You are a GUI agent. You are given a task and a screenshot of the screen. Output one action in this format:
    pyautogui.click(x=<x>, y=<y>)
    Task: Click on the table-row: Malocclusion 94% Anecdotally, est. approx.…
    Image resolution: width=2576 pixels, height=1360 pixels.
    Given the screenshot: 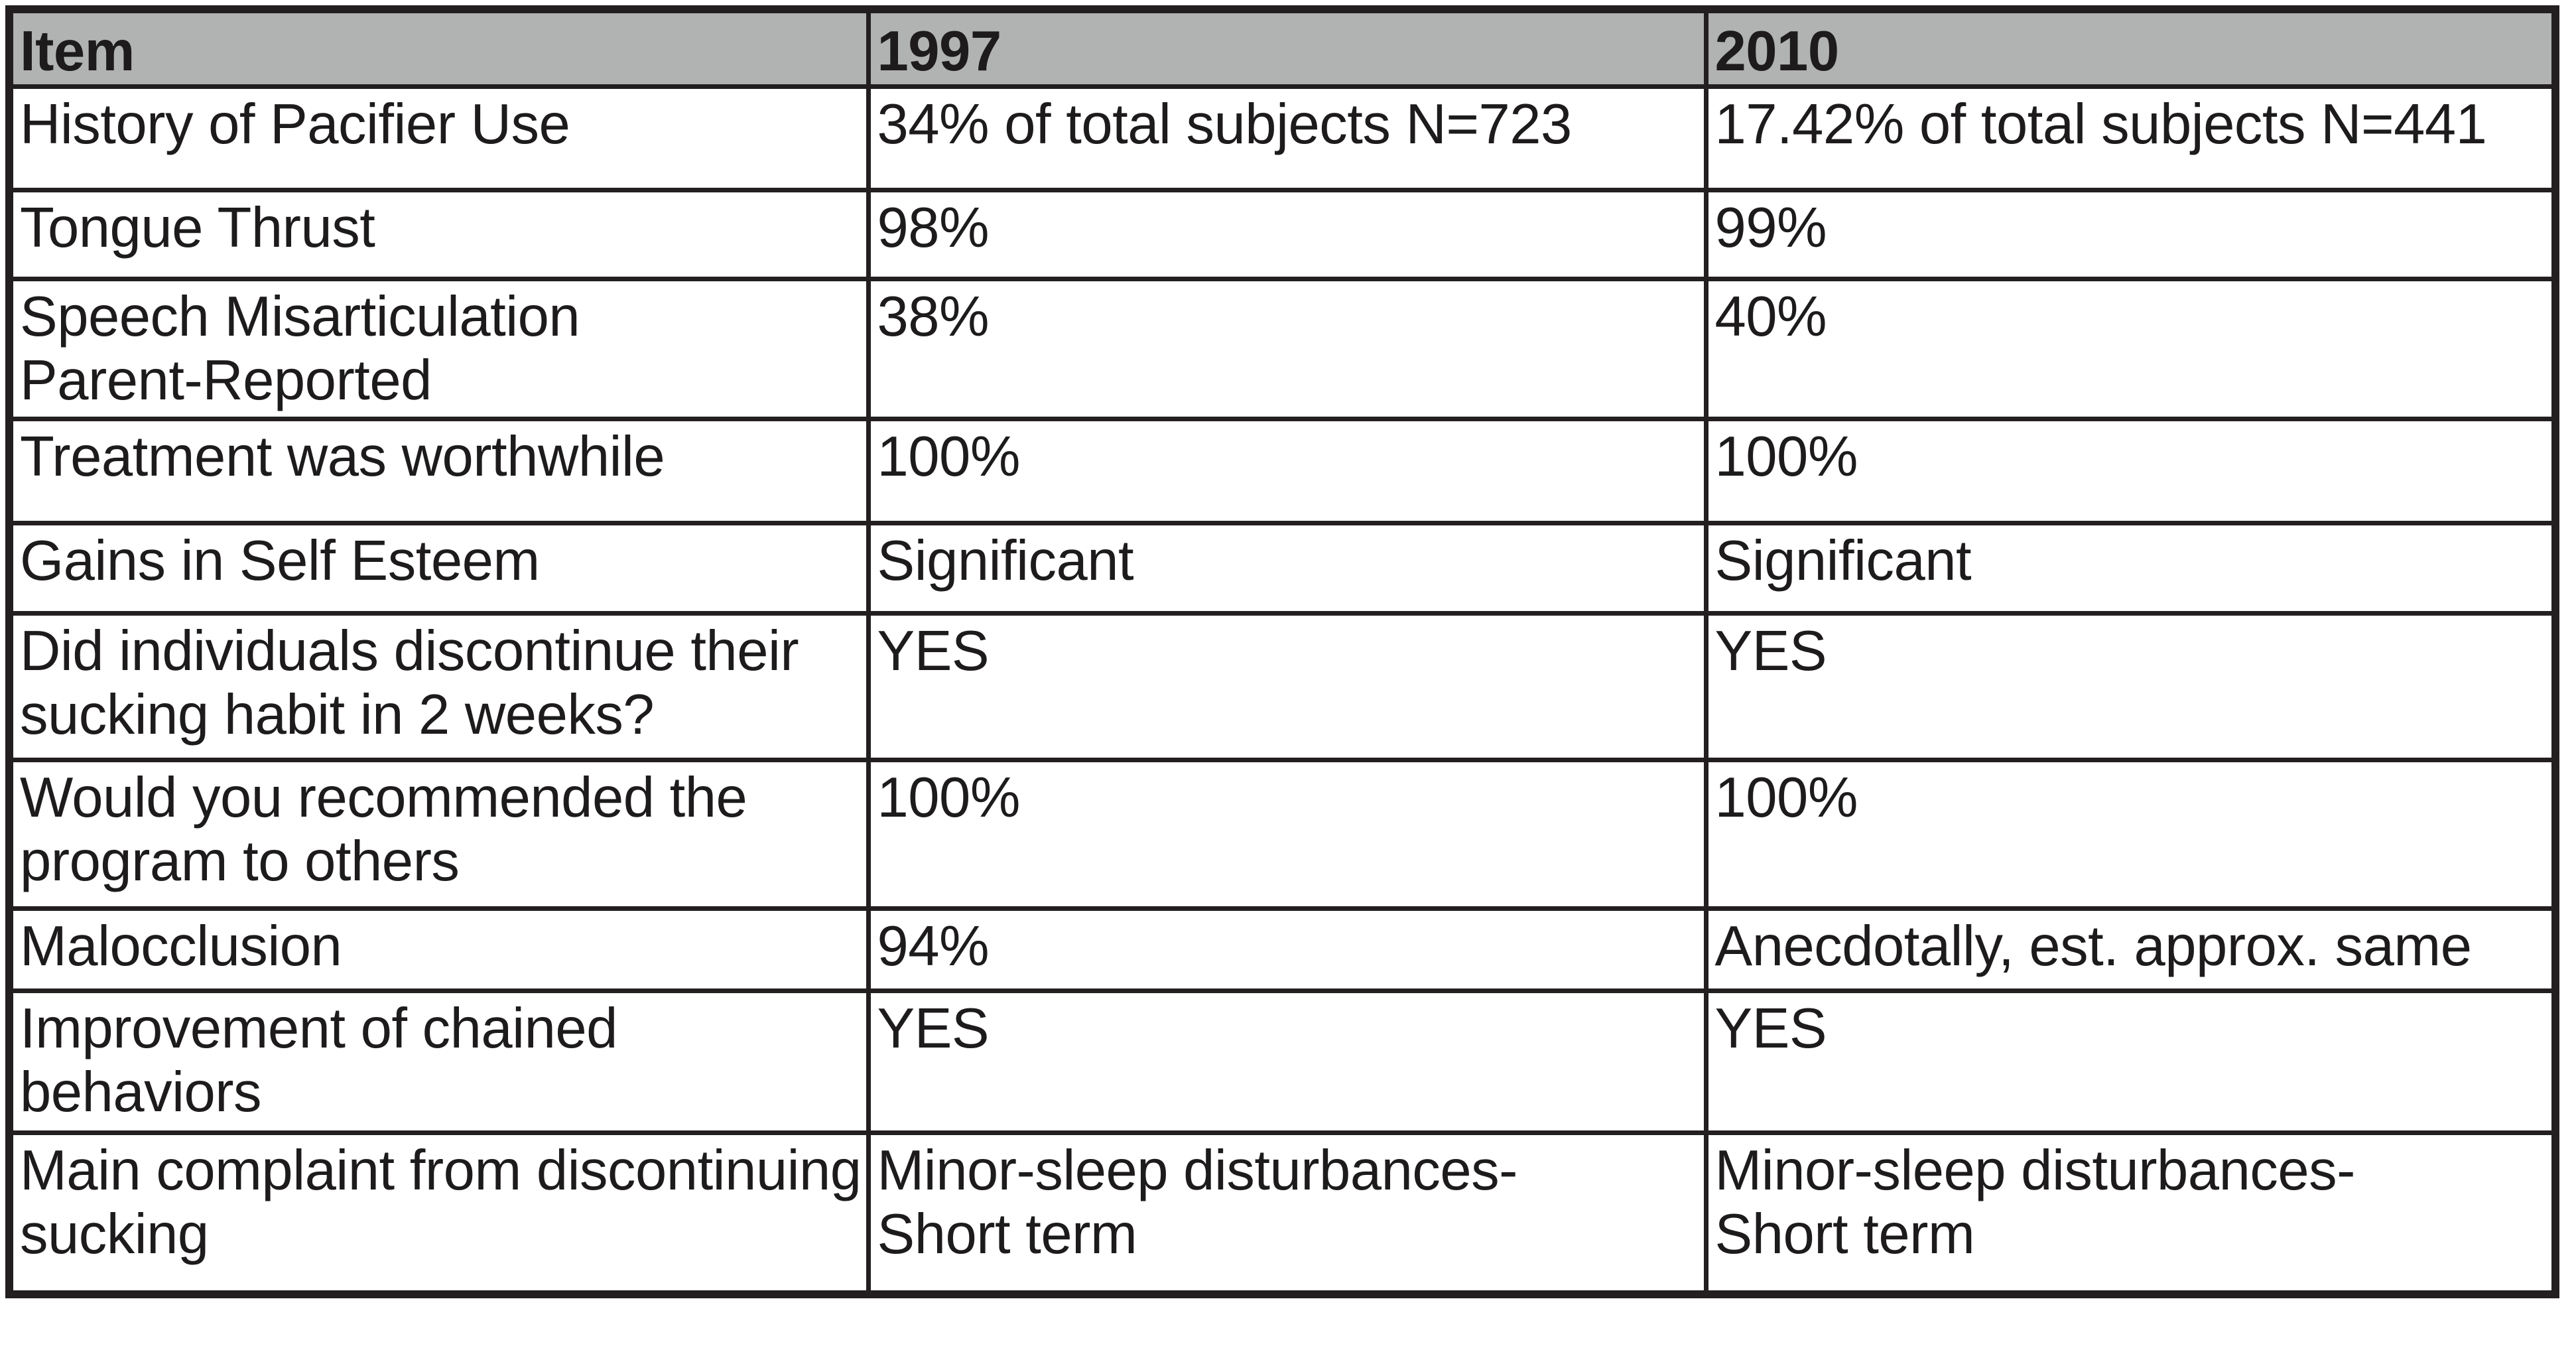 What is the action you would take?
    pyautogui.click(x=1283, y=949)
    